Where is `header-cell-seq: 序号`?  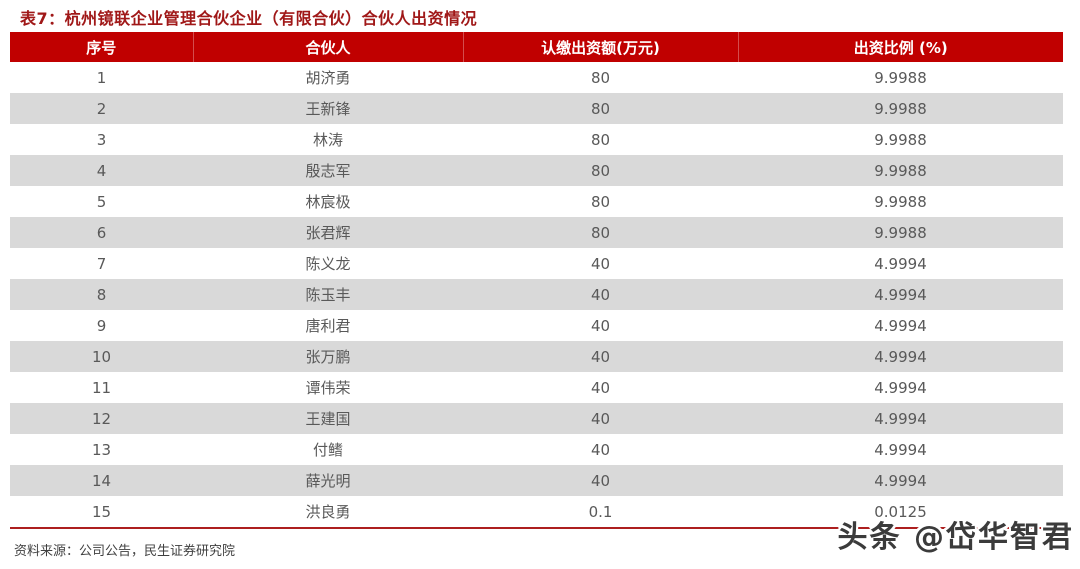
header-cell-seq: 序号 is located at coordinates (101, 47).